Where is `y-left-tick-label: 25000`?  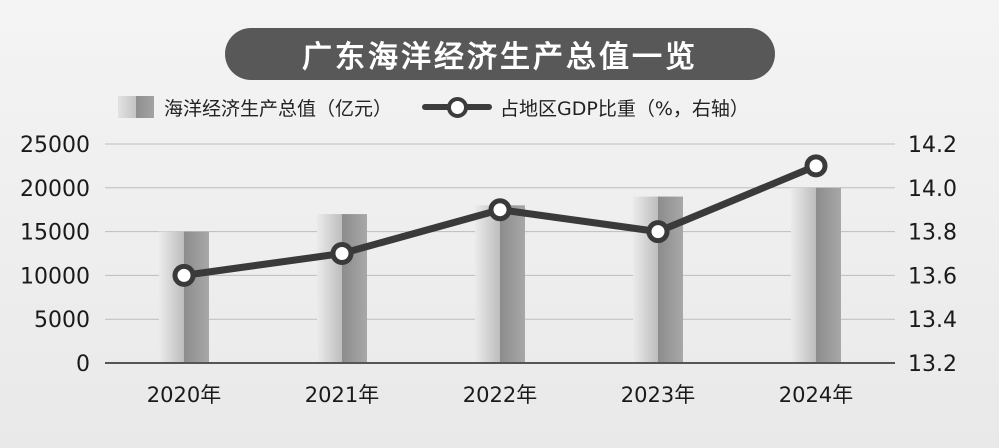
y-left-tick-label: 25000 is located at coordinates (55, 145).